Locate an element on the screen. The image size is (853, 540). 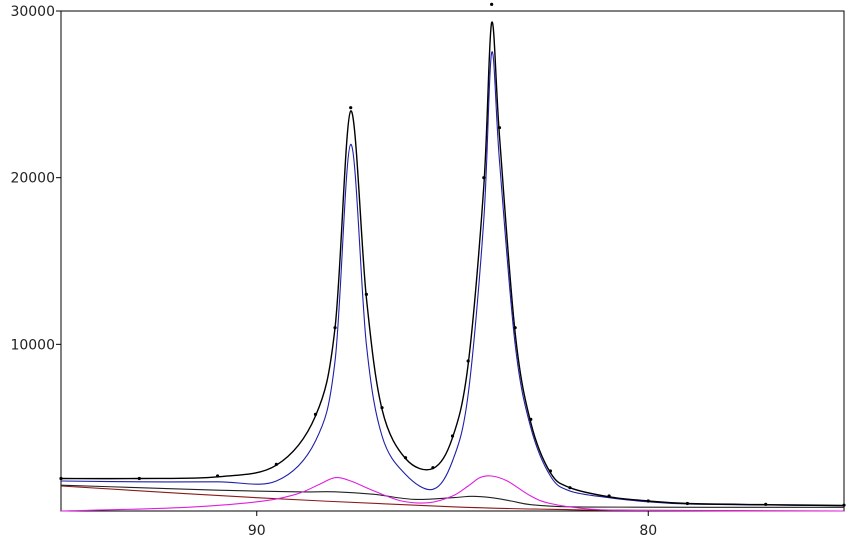
y-tick-label: 10000 is located at coordinates (32, 345).